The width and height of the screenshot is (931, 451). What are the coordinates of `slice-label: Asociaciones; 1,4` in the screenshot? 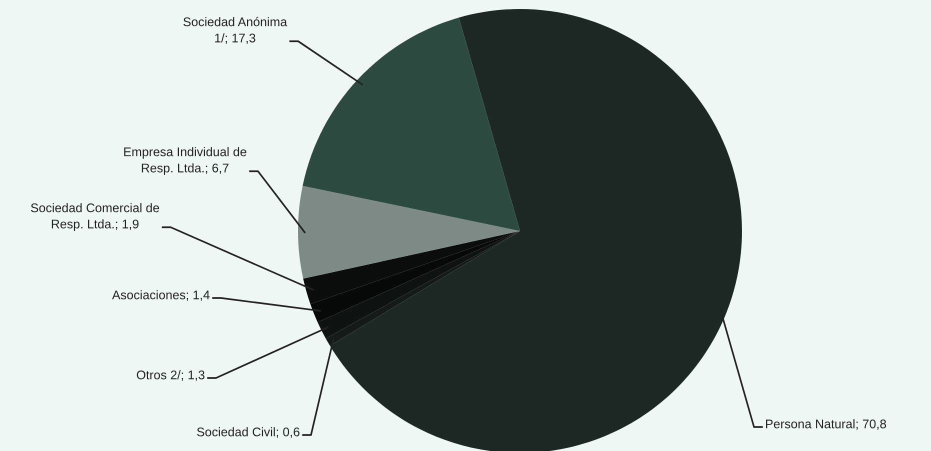 It's located at (161, 295).